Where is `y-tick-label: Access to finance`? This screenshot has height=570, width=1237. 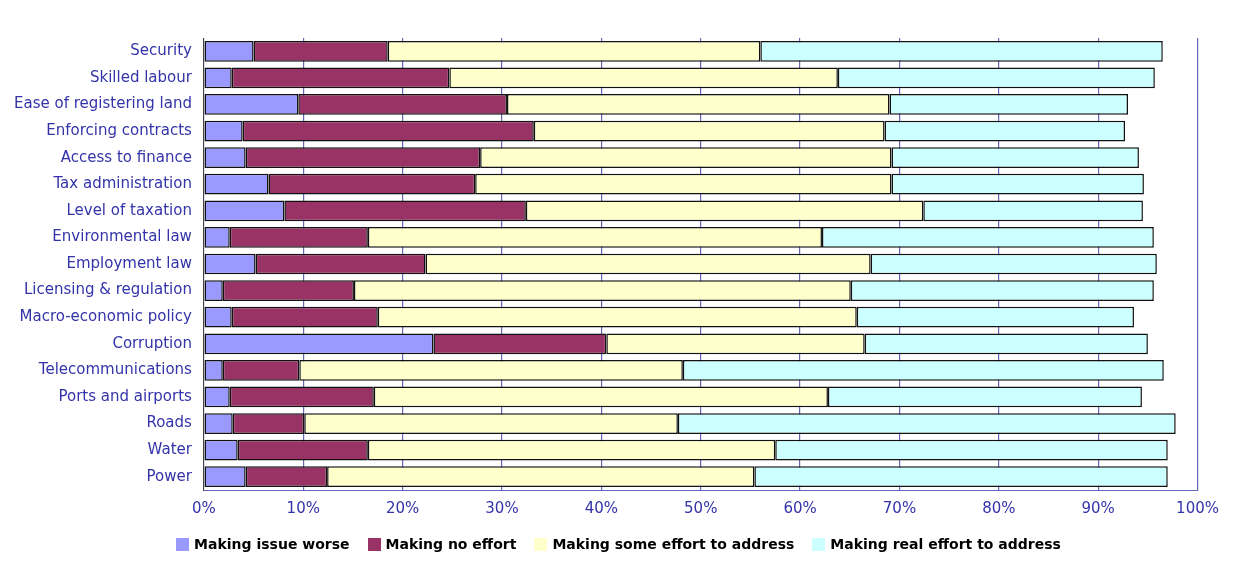
y-tick-label: Access to finance is located at coordinates (126, 156).